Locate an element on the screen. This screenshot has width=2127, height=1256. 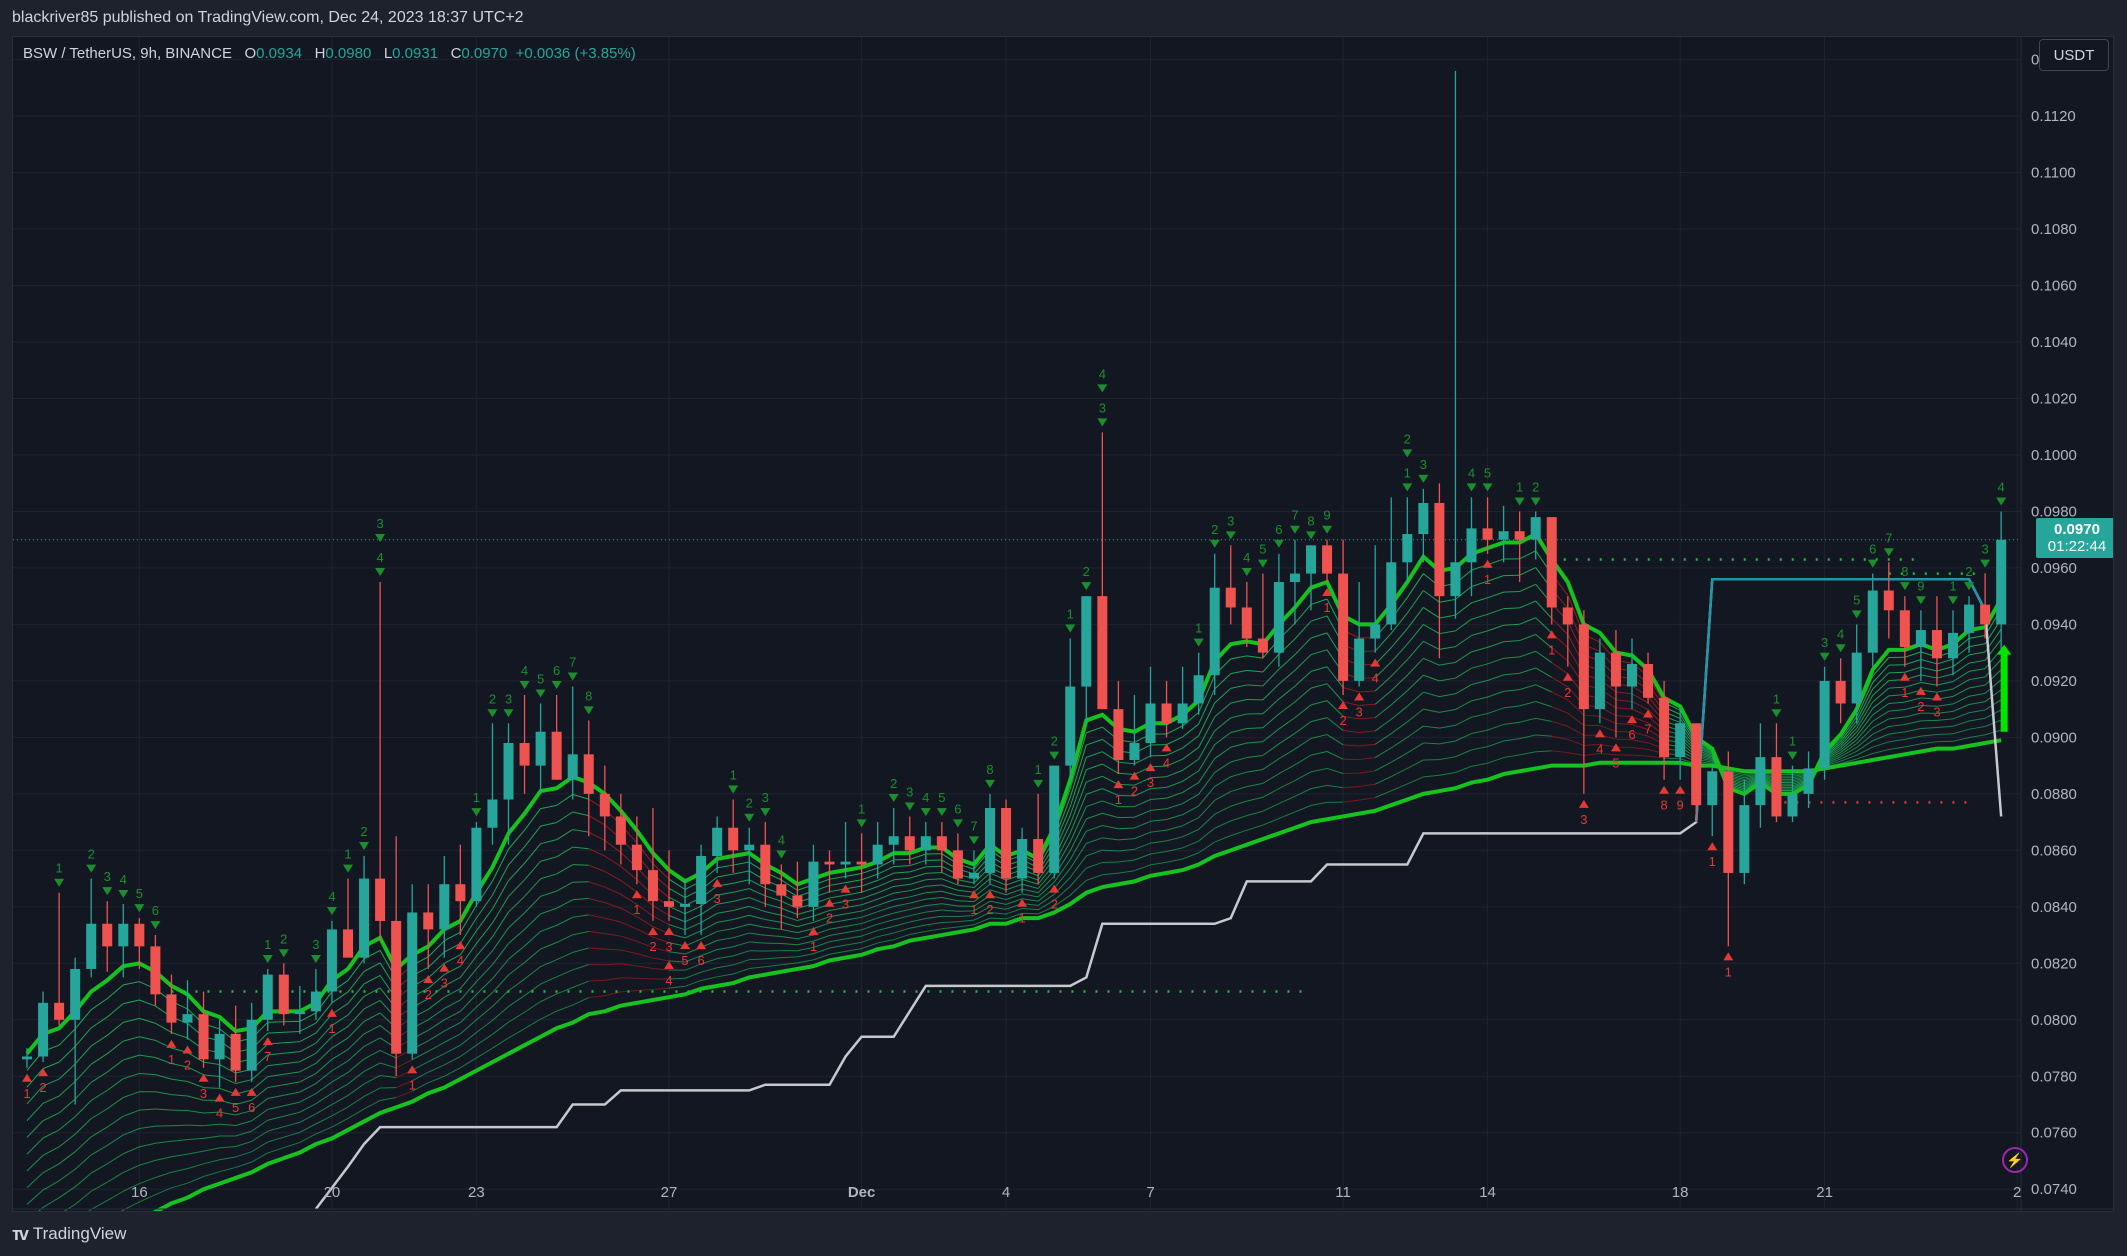
td-buy-arrow is located at coordinates (829, 902).